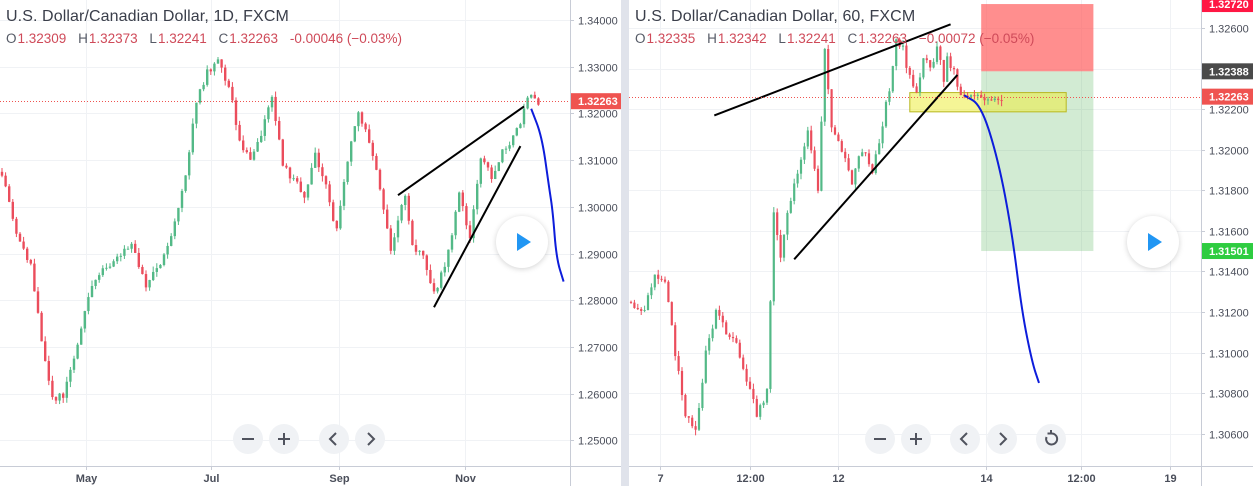 This screenshot has width=1253, height=486. I want to click on trendline, so click(461, 150).